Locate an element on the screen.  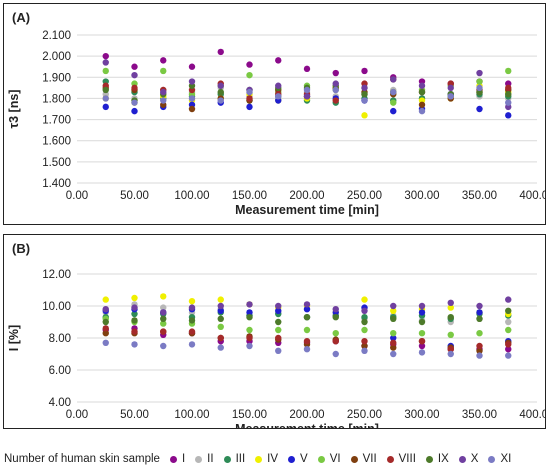
chart-b-xtick-label: 100.00 is located at coordinates (191, 415).